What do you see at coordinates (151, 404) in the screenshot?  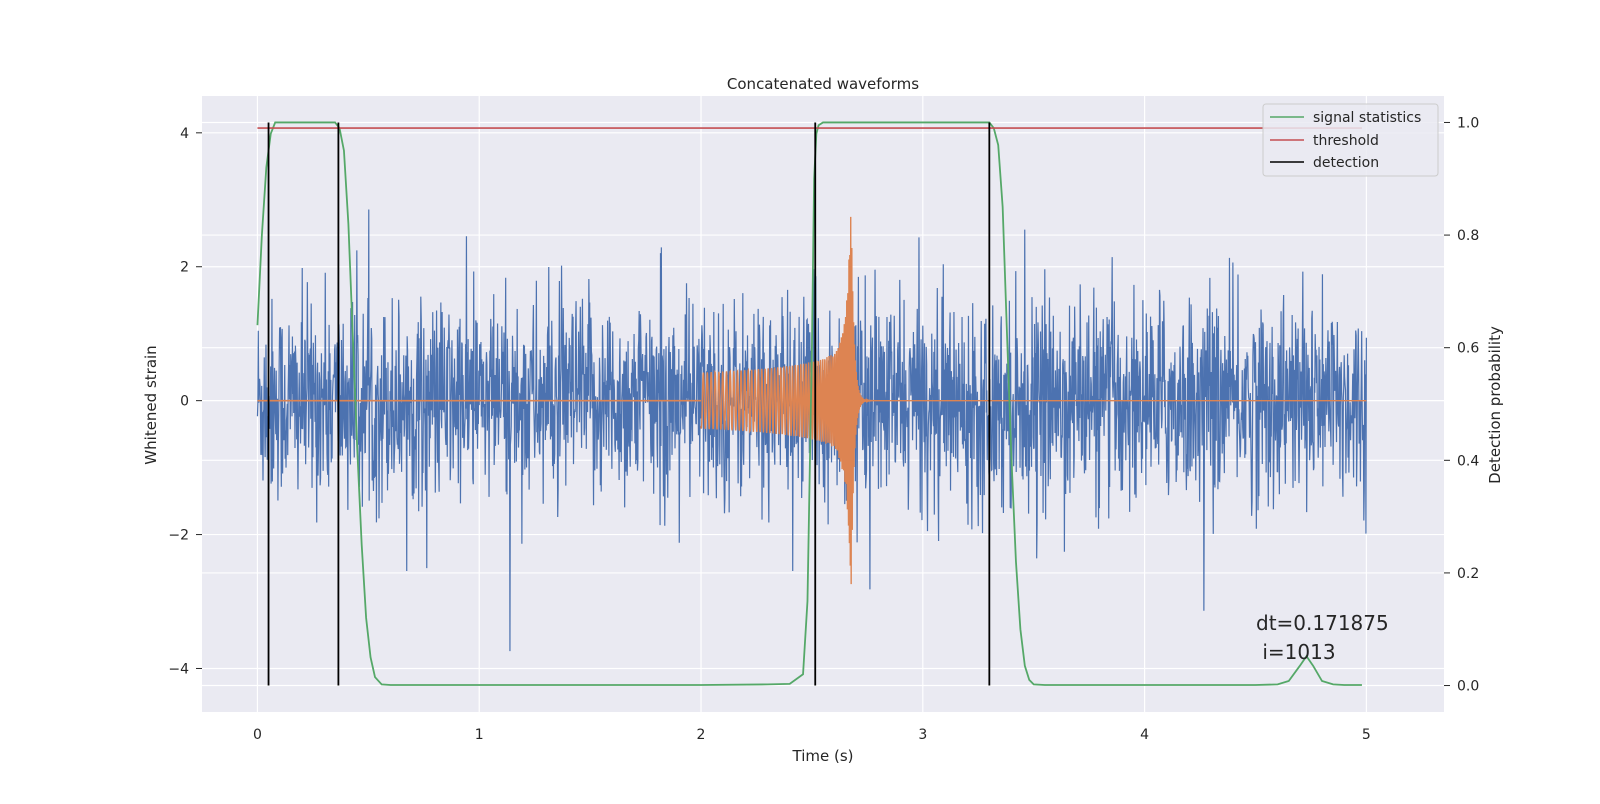 I see `y-axis-label: Whitened strain` at bounding box center [151, 404].